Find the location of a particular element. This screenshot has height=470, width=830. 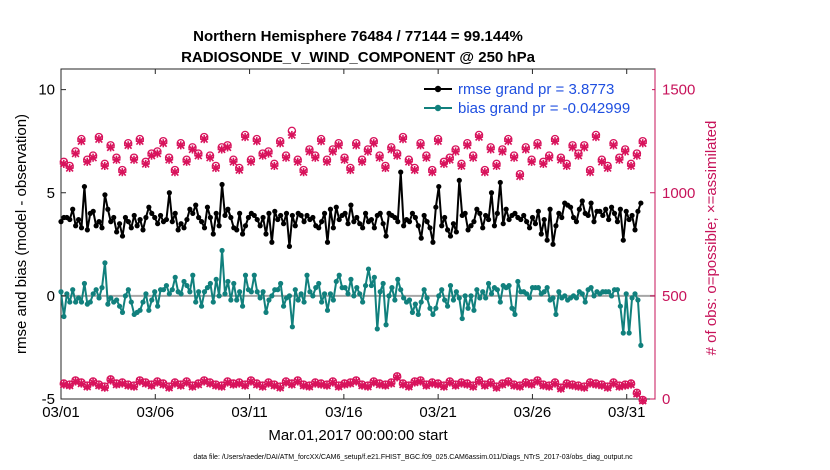

x-tick-label: 03/31 is located at coordinates (627, 412).